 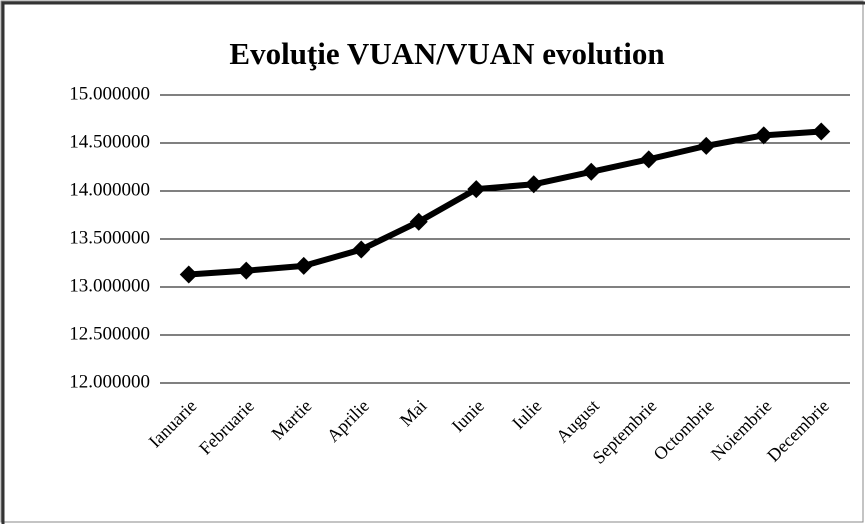 I want to click on chart-title: Evoluţie VUAN/VUAN evolution, so click(x=446, y=53).